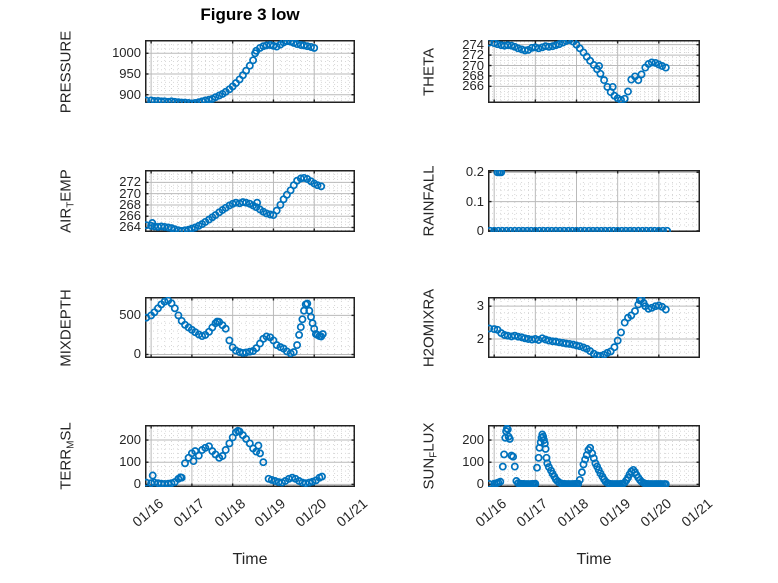 The height and width of the screenshot is (583, 778). I want to click on air-temp-ytick-label: 268, so click(130, 204).